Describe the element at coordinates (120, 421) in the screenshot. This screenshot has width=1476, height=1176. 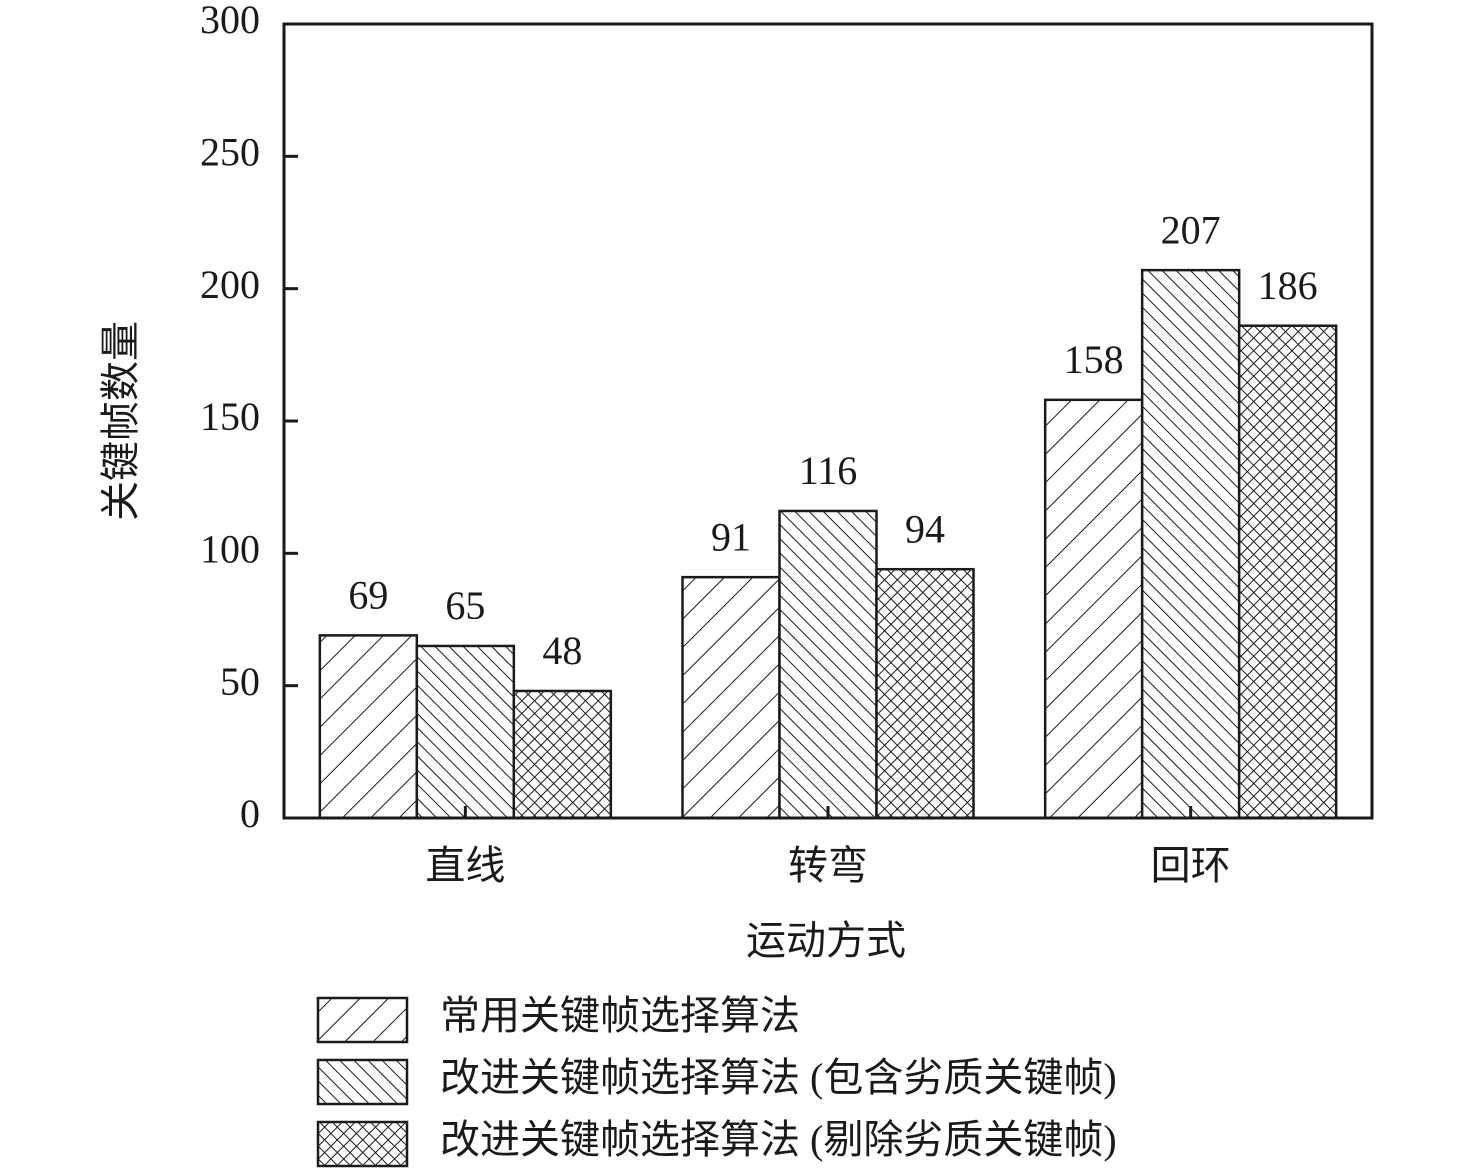
I see `y-axis-label: 关键帧数量` at that location.